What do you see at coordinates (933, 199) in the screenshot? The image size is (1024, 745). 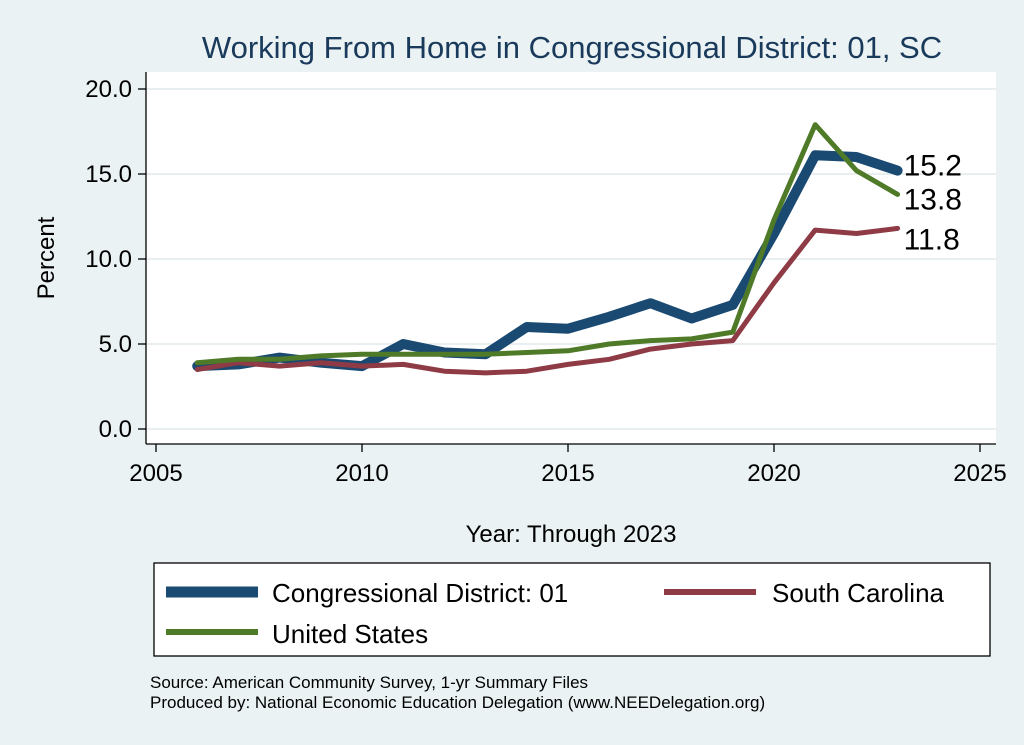 I see `end-label-united-states: 13.8` at bounding box center [933, 199].